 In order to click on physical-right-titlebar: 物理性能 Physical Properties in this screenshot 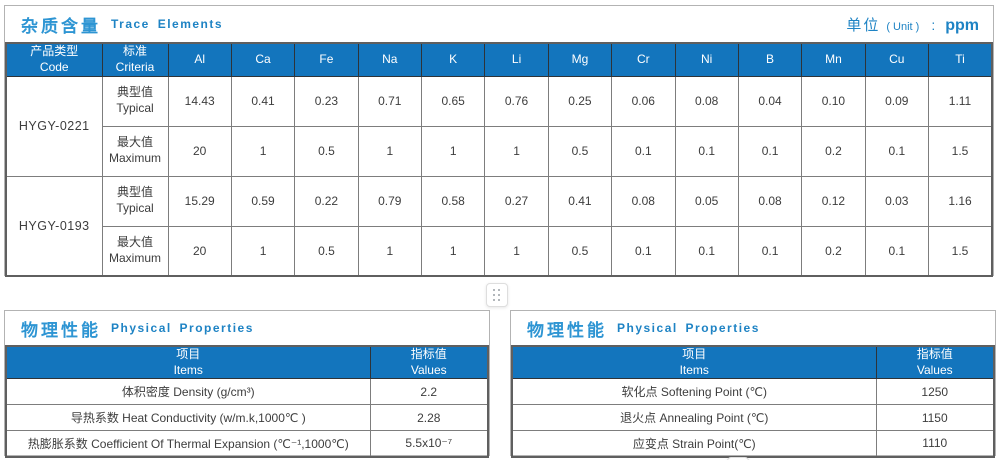, I will do `click(753, 328)`.